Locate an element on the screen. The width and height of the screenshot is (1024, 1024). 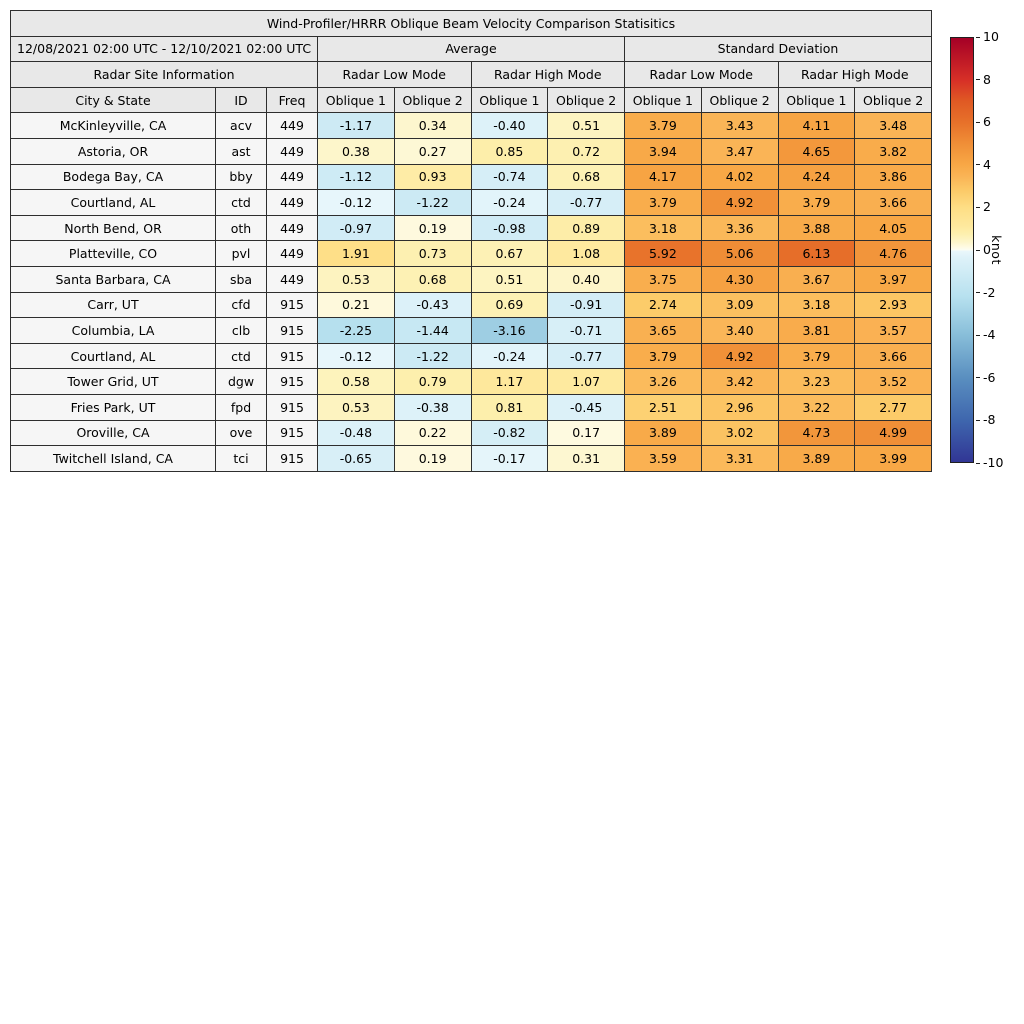
value-cell: 3.02 is located at coordinates (739, 433).